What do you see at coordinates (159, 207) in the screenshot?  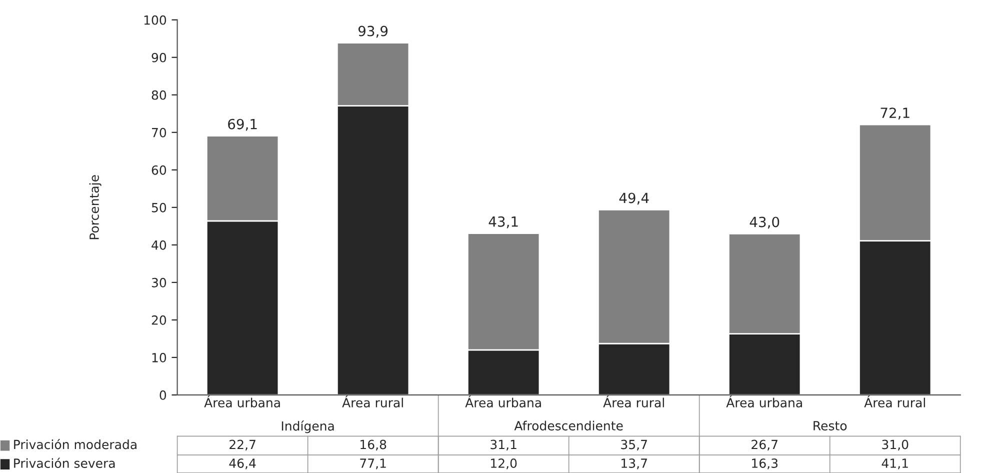 I see `y-tick-label: 50` at bounding box center [159, 207].